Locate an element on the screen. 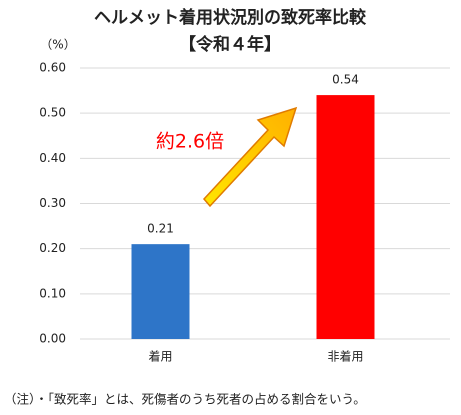  chart-title: ヘルメット着用状況別の致死率比較 is located at coordinates (230, 17).